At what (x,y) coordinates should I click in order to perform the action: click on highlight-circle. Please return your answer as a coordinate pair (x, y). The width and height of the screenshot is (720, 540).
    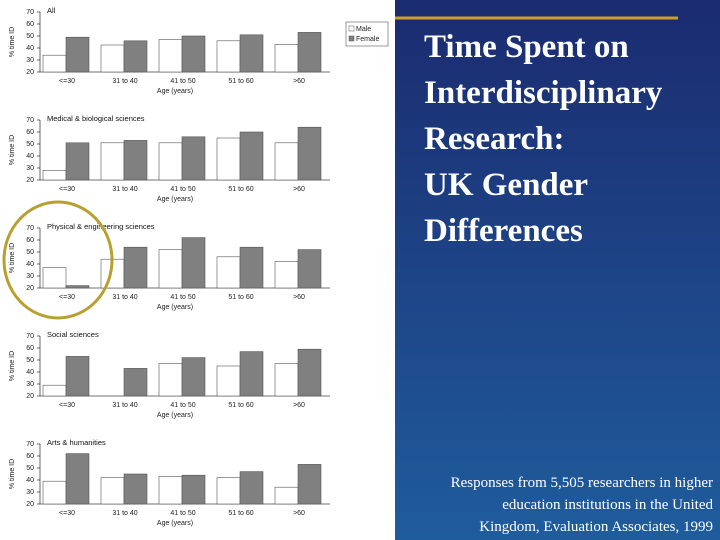
    Looking at the image, I should click on (58, 260).